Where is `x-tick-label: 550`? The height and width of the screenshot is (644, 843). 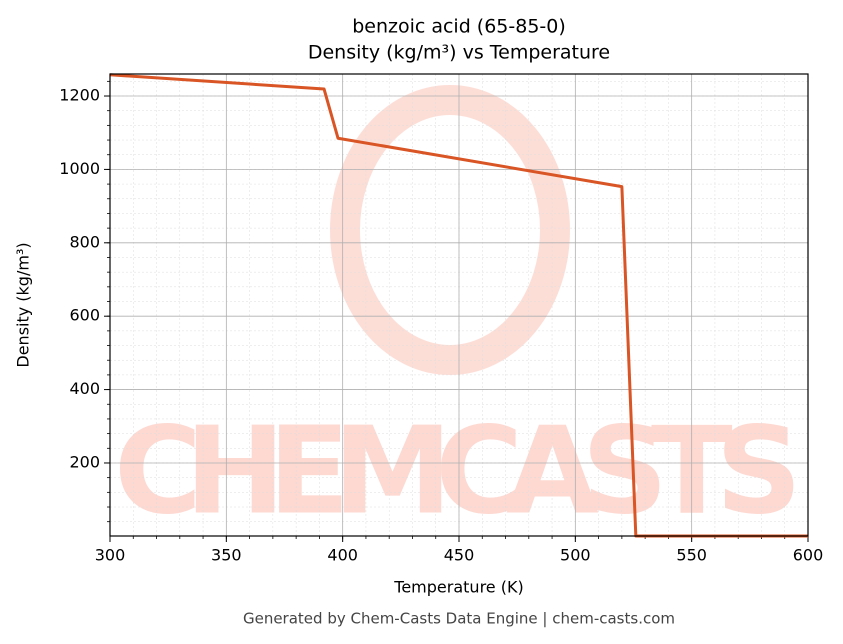 x-tick-label: 550 is located at coordinates (691, 555).